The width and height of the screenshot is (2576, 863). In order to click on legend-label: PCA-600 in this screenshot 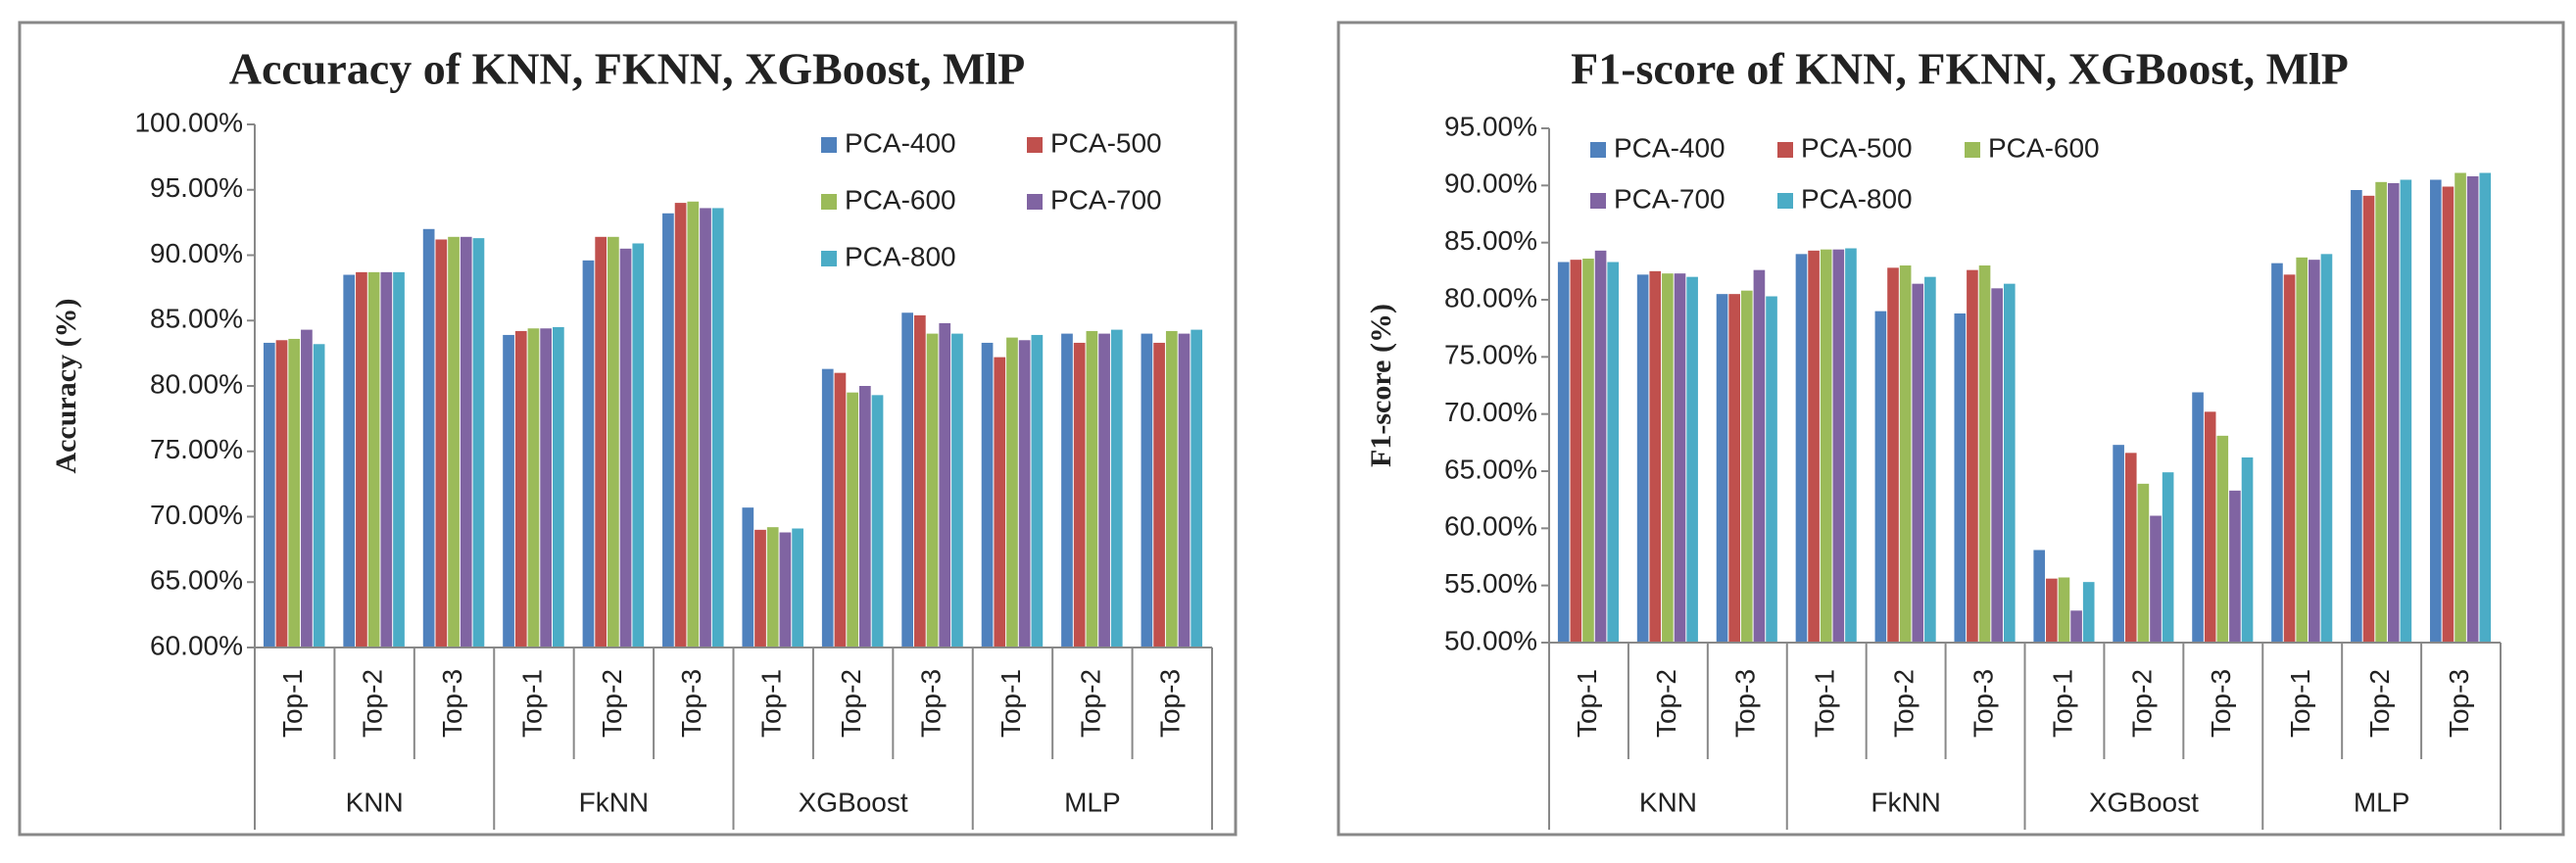, I will do `click(900, 199)`.